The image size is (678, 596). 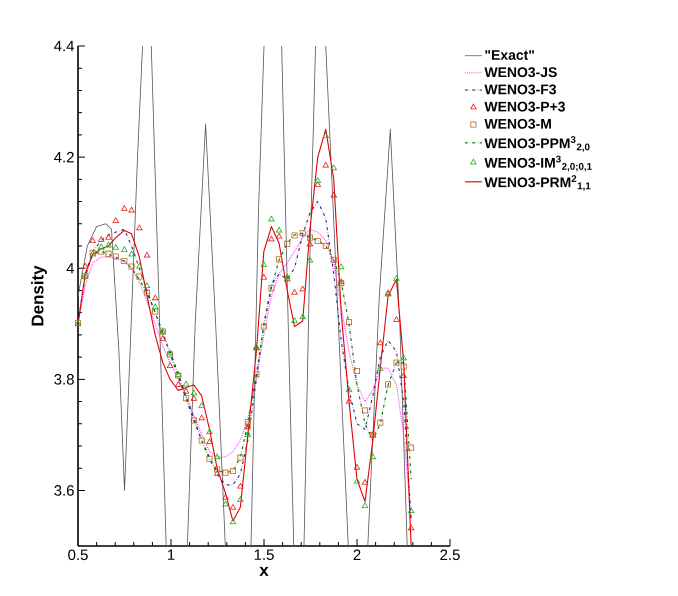 What do you see at coordinates (357, 555) in the screenshot?
I see `x-tick-label: 2` at bounding box center [357, 555].